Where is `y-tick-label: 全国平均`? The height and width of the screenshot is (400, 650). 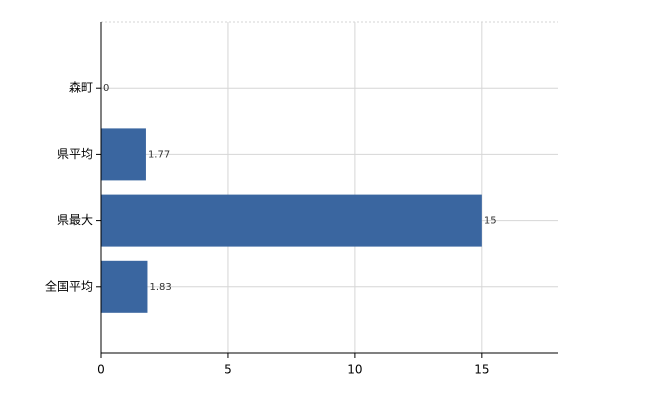
y-tick-label: 全国平均 is located at coordinates (69, 285).